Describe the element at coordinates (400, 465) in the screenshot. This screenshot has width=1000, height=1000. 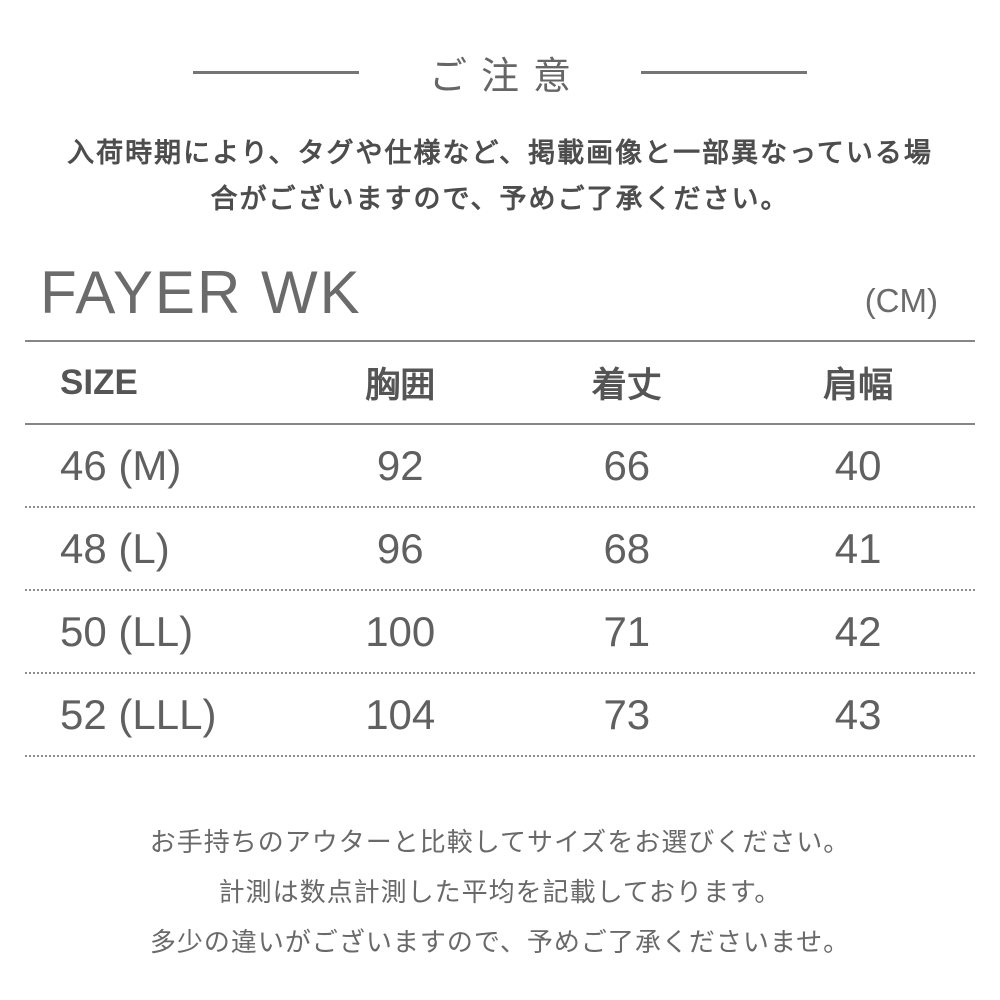
I see `chest-cell: 92` at that location.